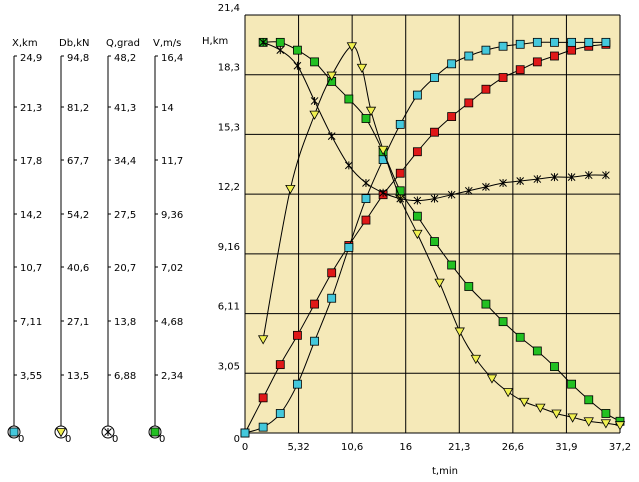  Describe the element at coordinates (125, 161) in the screenshot. I see `aux-tick-label: 34,4` at that location.